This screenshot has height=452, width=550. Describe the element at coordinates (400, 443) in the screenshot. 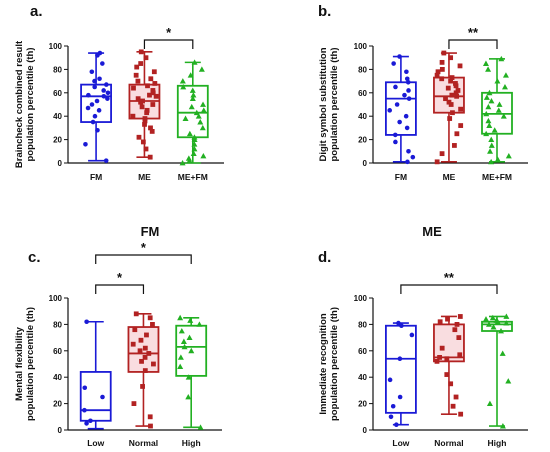

I see `x-tick-label: Low` at that location.